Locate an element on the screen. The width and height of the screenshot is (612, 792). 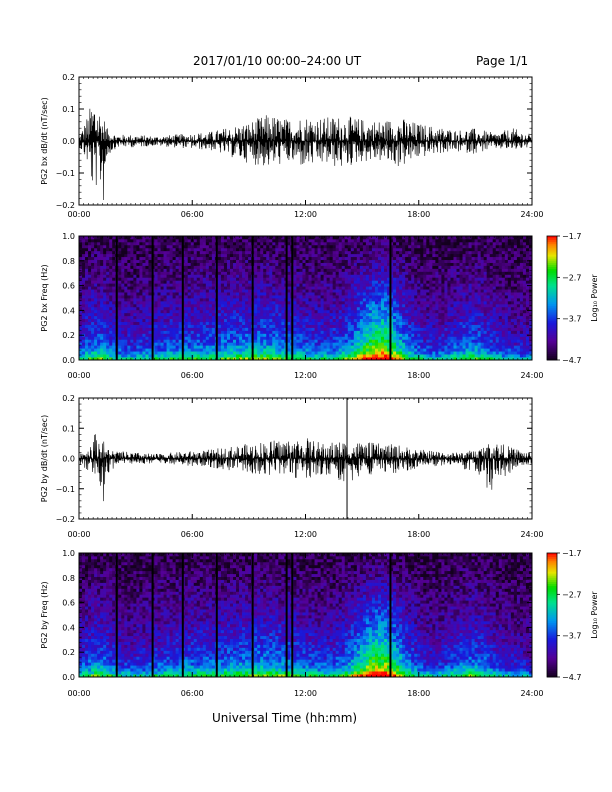
y-tick-label: −0.2 is located at coordinates (65, 205).